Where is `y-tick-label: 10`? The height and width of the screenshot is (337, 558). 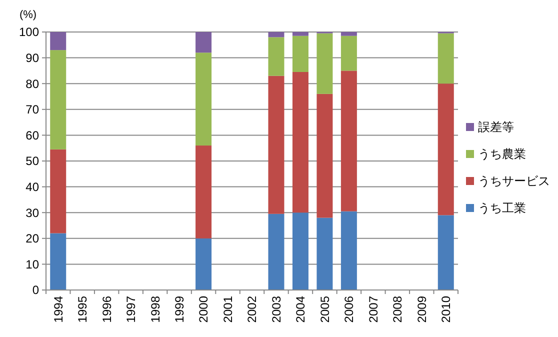
y-tick-label: 10 is located at coordinates (33, 264).